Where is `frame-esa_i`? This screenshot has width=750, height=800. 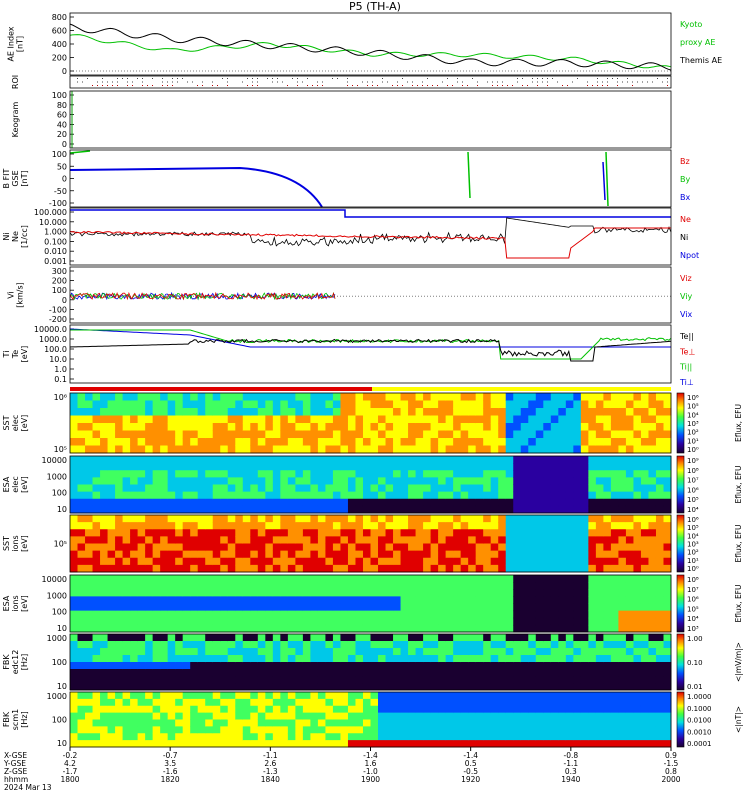 frame-esa_i is located at coordinates (370, 603).